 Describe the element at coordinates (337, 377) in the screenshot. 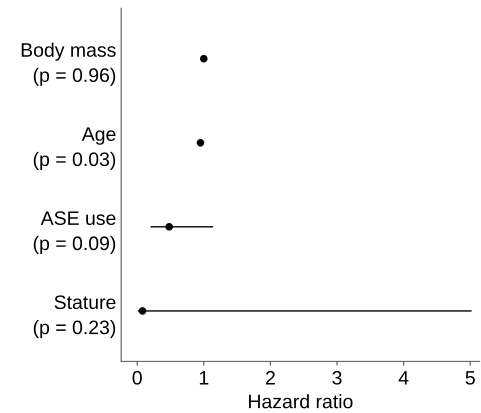

I see `x-tick-label: 3` at that location.